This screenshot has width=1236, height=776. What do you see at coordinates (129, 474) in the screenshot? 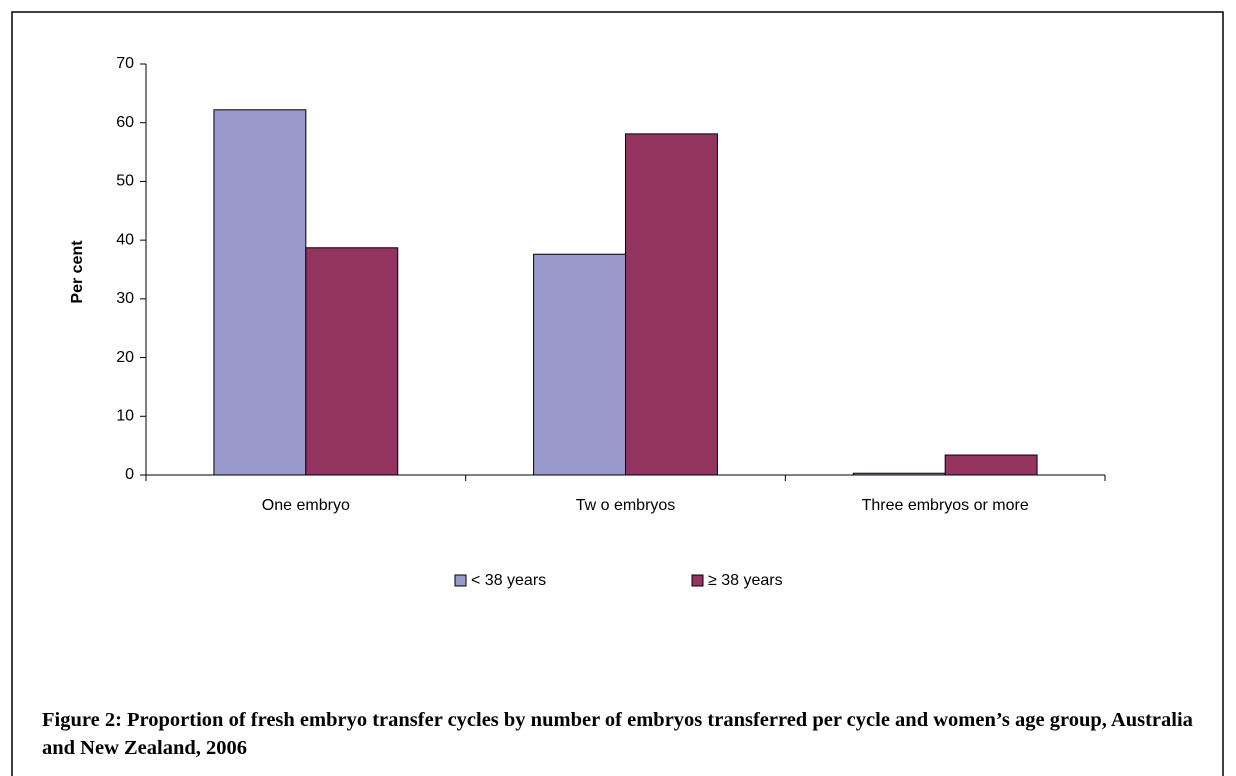
I see `y-tick-label: 0` at bounding box center [129, 474].